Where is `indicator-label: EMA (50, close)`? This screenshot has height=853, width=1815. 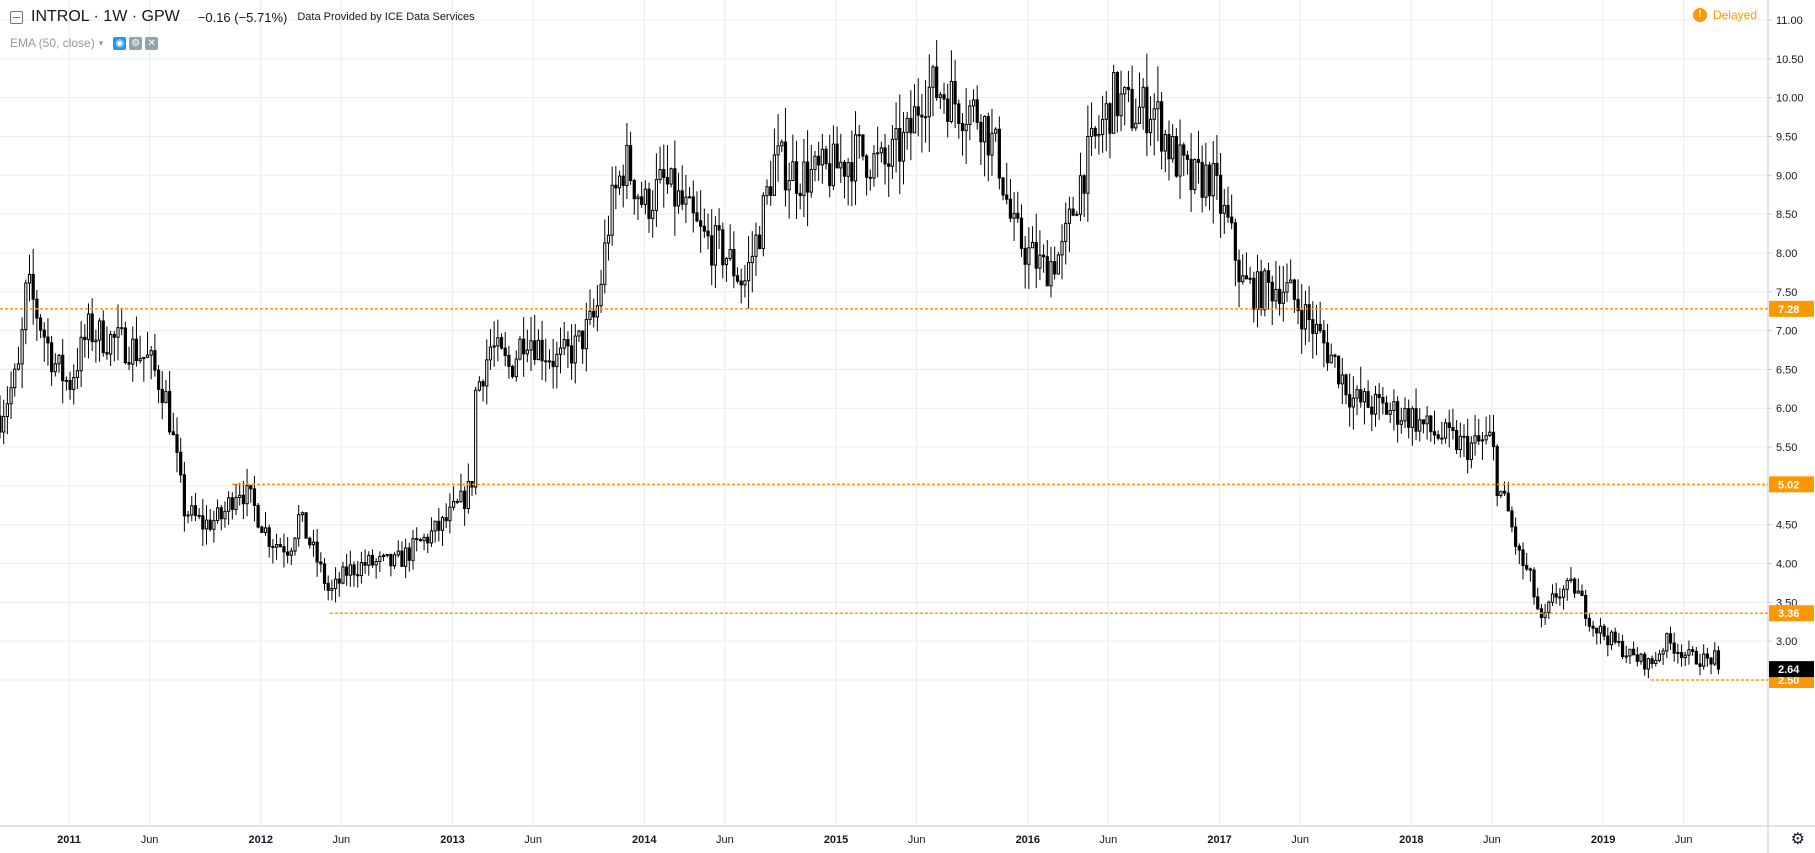 indicator-label: EMA (50, close) is located at coordinates (52, 43).